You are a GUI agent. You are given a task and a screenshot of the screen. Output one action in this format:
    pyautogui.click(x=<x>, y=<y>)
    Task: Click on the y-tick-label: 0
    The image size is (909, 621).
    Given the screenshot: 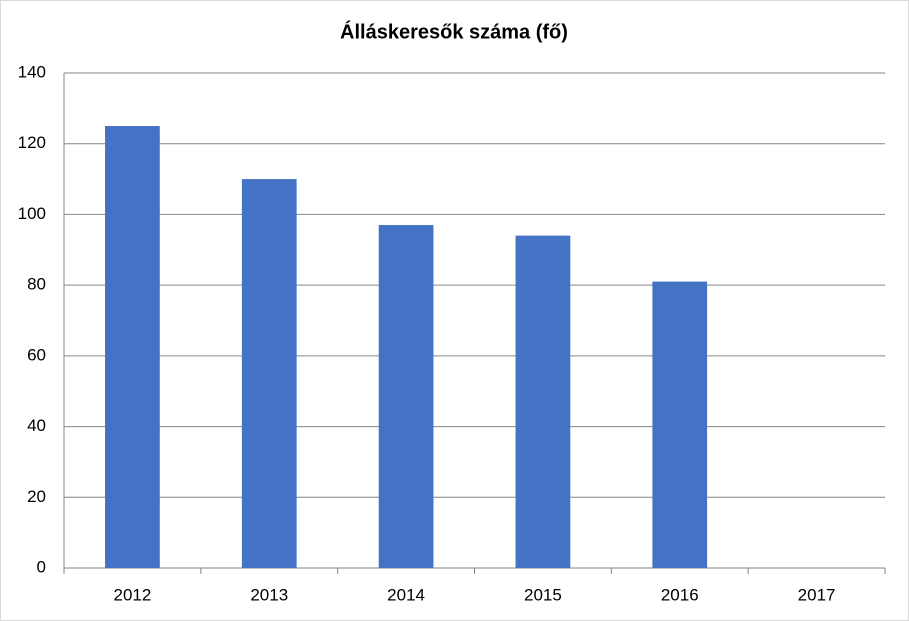 What is the action you would take?
    pyautogui.click(x=41, y=566)
    